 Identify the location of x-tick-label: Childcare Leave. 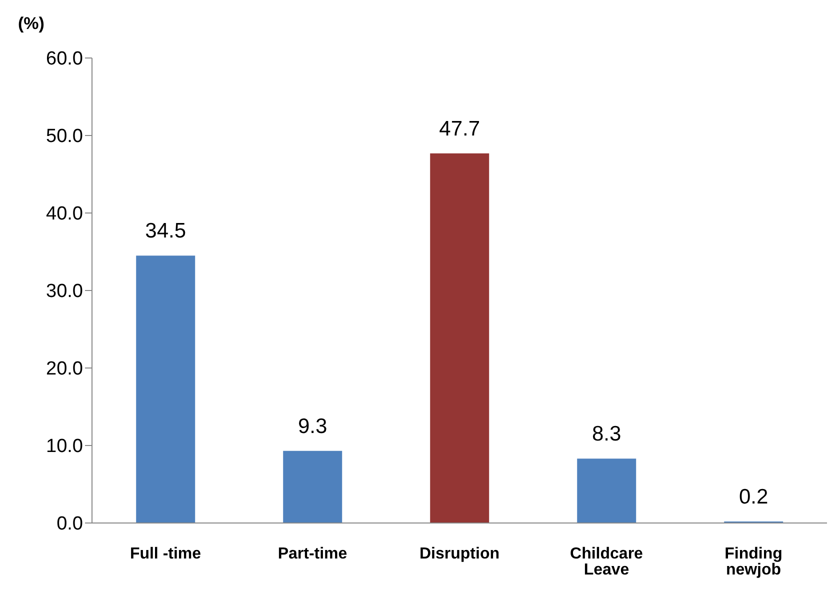
(607, 561).